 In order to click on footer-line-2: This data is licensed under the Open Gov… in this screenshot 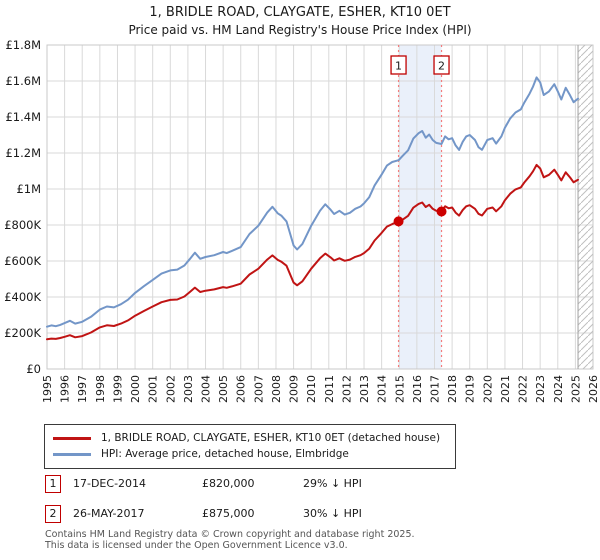, I will do `click(196, 545)`.